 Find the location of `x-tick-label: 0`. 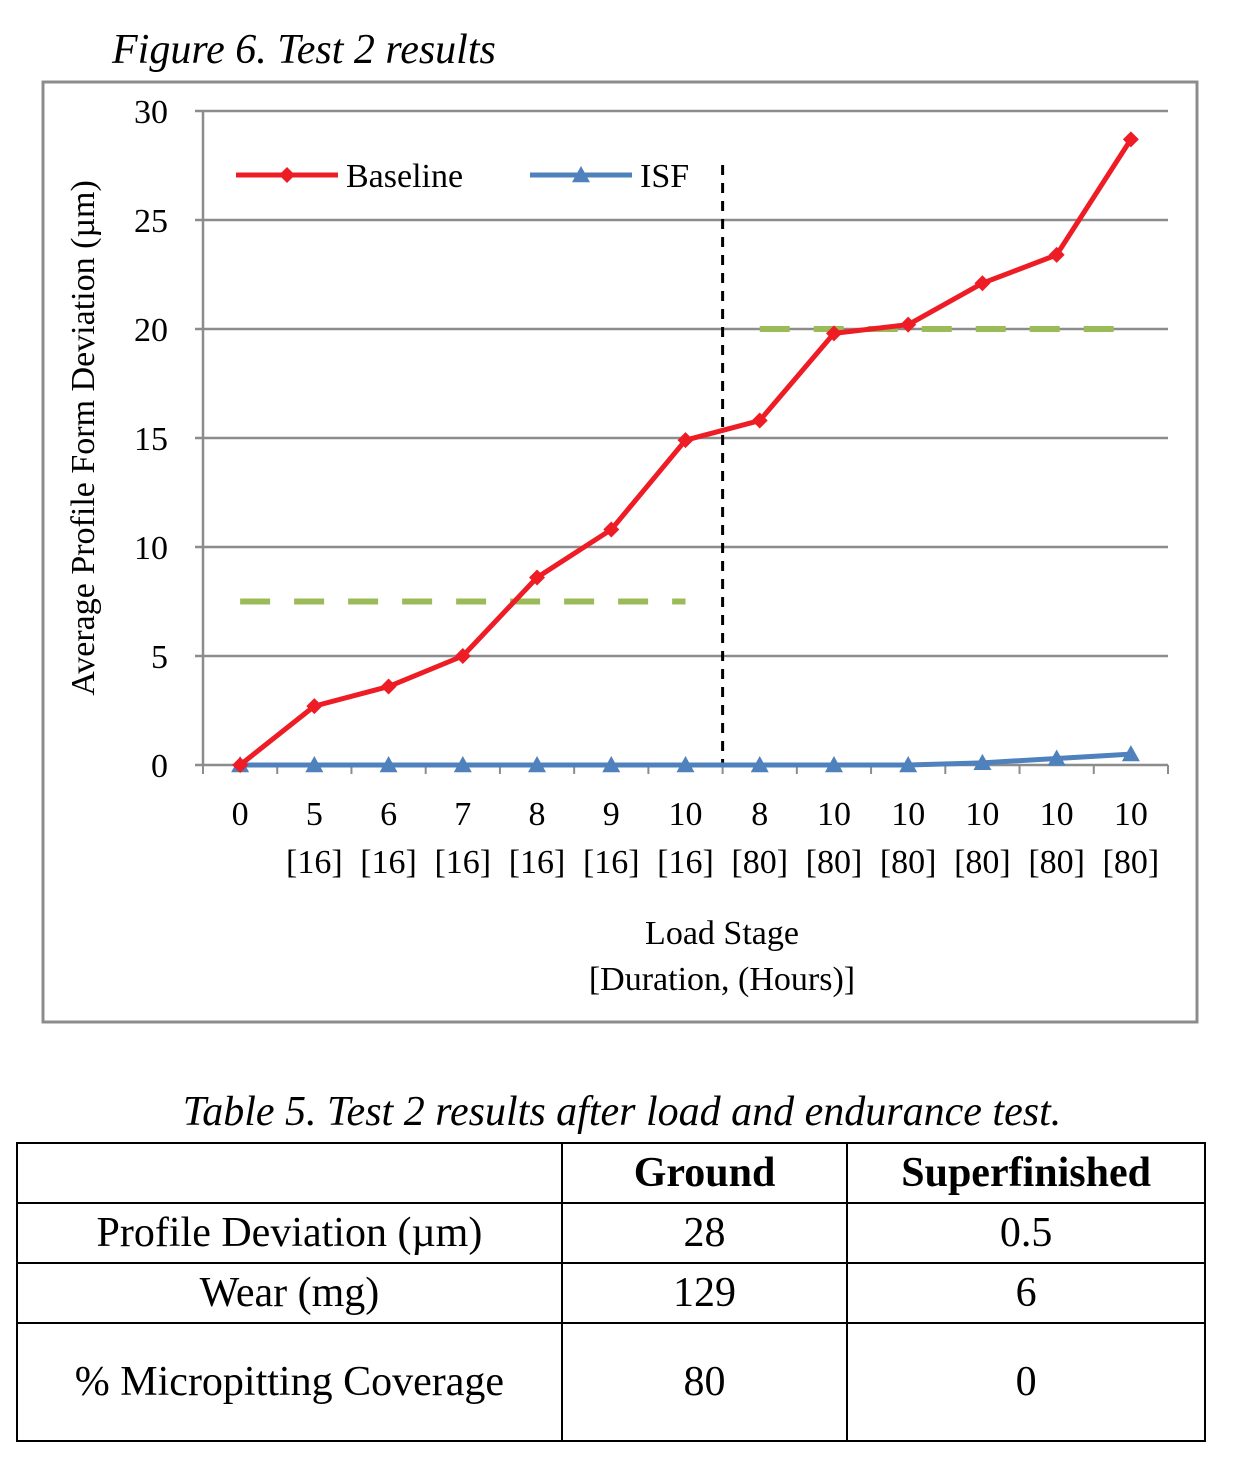

x-tick-label: 0 is located at coordinates (240, 814).